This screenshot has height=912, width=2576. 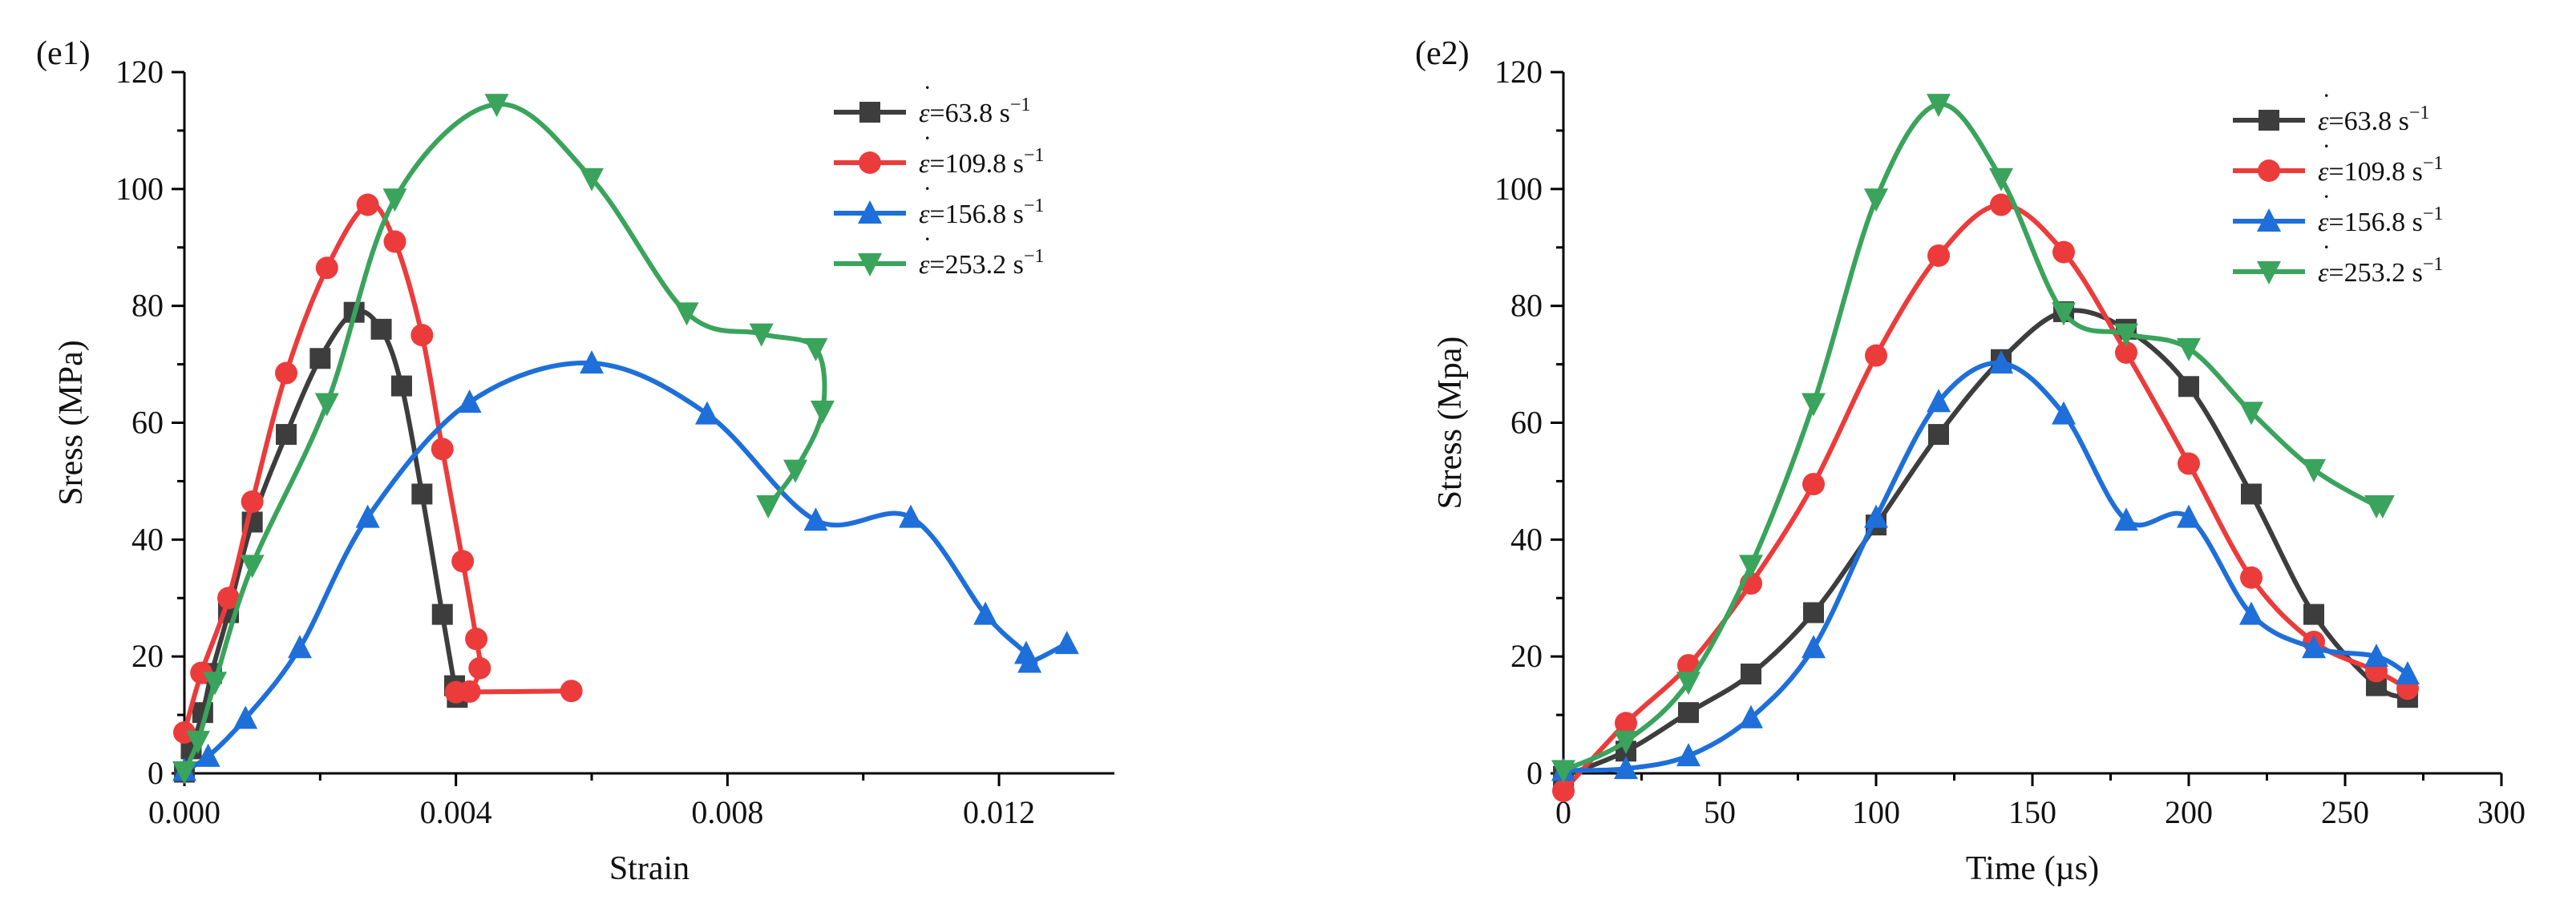 What do you see at coordinates (2032, 812) in the screenshot?
I see `x-tick-label: 150` at bounding box center [2032, 812].